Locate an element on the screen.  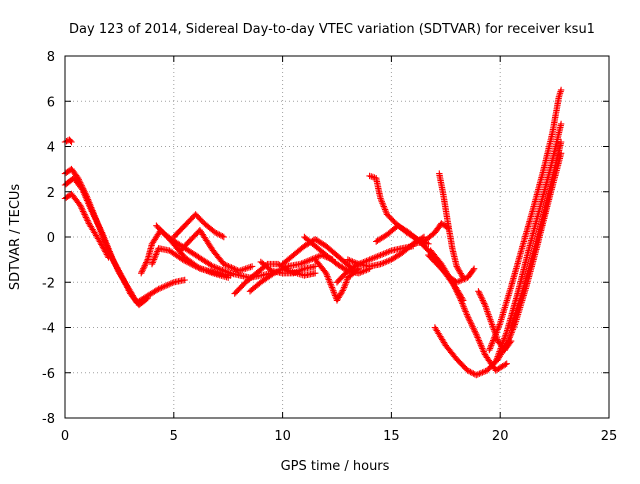
x-tick-label: 25 is located at coordinates (609, 436).